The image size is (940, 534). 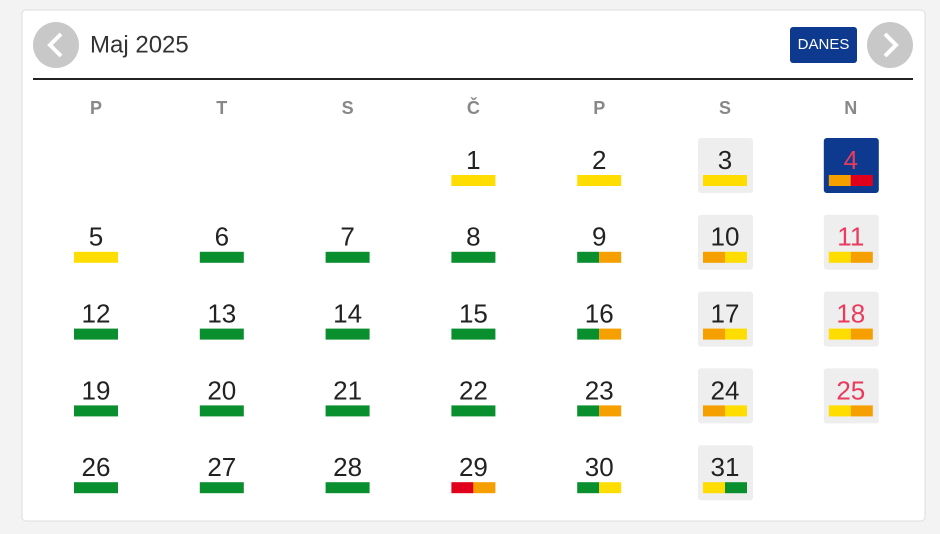 I want to click on day-number: 12, so click(x=96, y=313).